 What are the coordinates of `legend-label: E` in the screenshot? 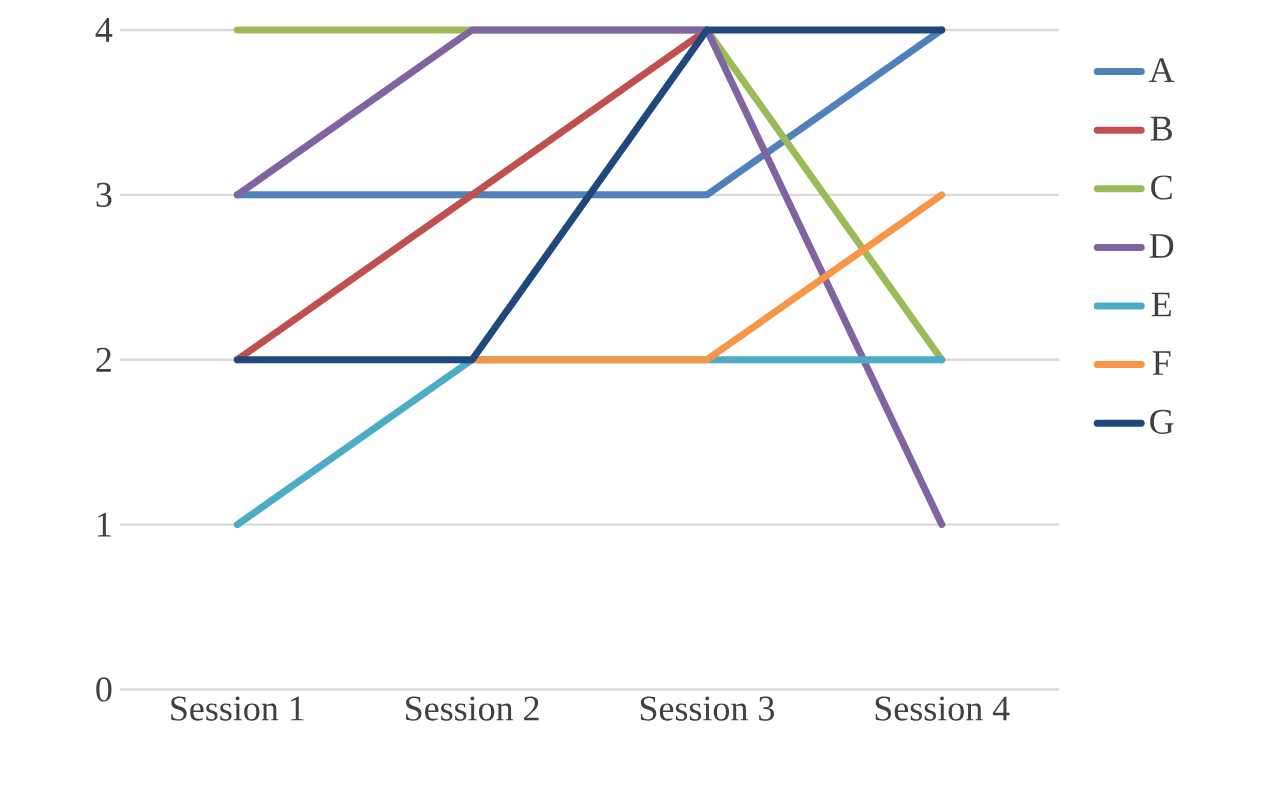 It's located at (1161, 304).